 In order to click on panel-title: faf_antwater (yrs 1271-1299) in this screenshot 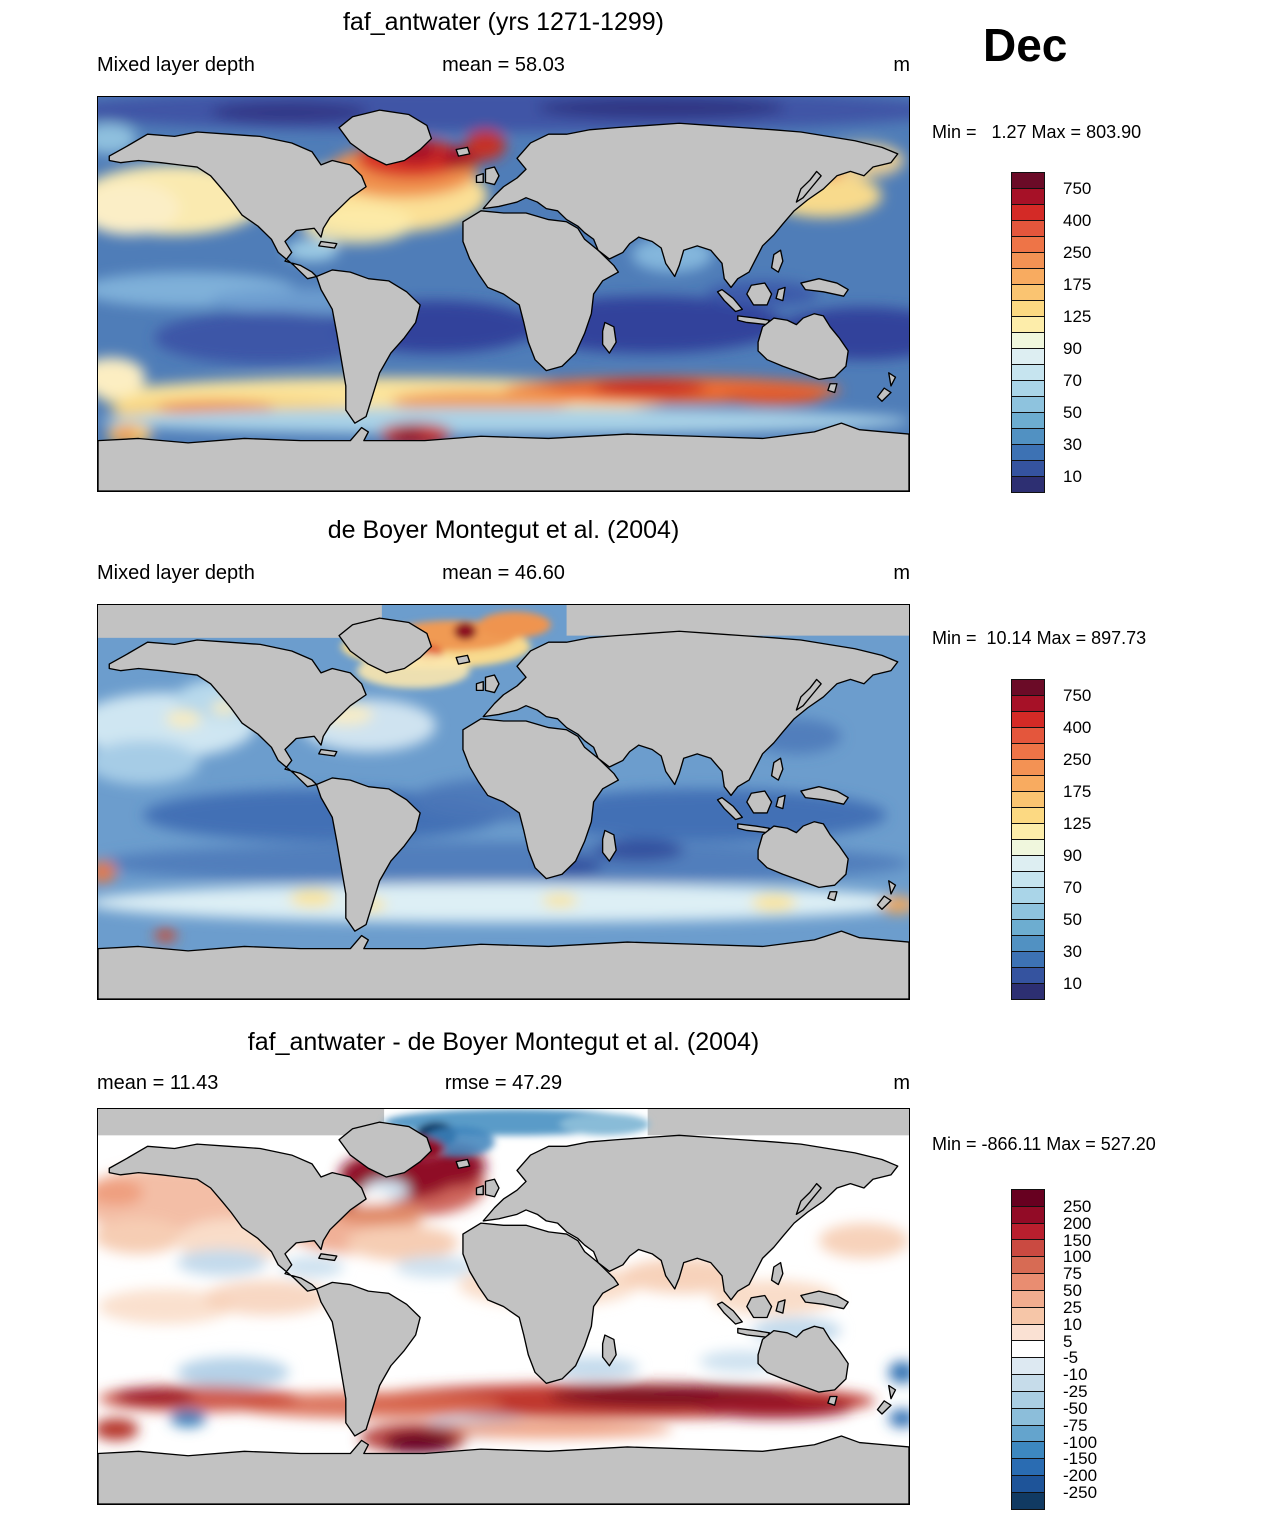, I will do `click(503, 22)`.